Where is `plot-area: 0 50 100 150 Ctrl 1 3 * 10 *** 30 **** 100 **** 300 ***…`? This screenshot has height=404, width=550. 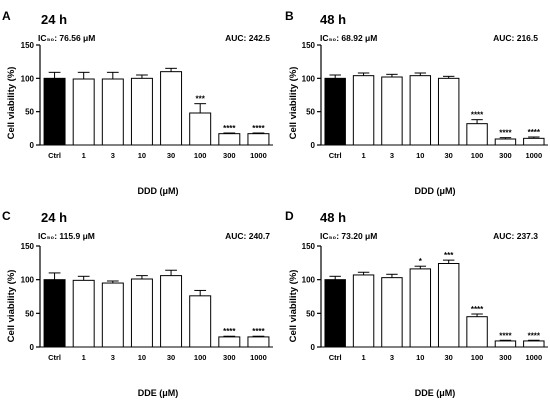 plot-area: 0 50 100 150 Ctrl 1 3 * 10 *** 30 **** 100 **** 300 ***… is located at coordinates (425, 302).